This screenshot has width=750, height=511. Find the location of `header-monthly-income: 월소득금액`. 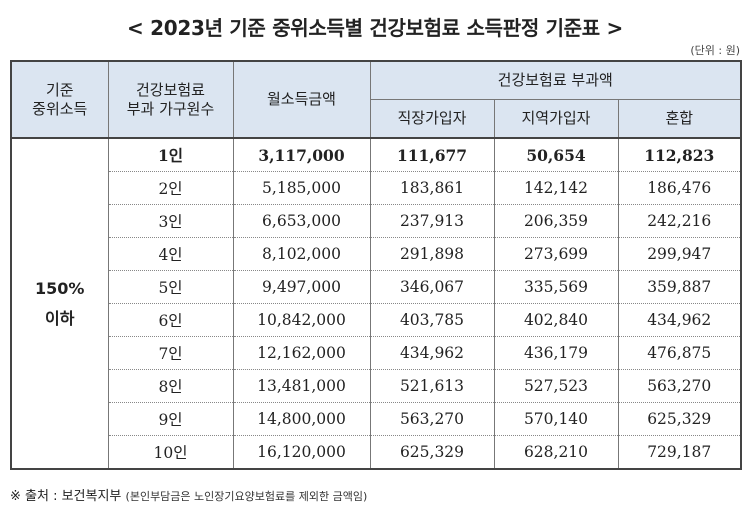

header-monthly-income: 월소득금액 is located at coordinates (301, 99).